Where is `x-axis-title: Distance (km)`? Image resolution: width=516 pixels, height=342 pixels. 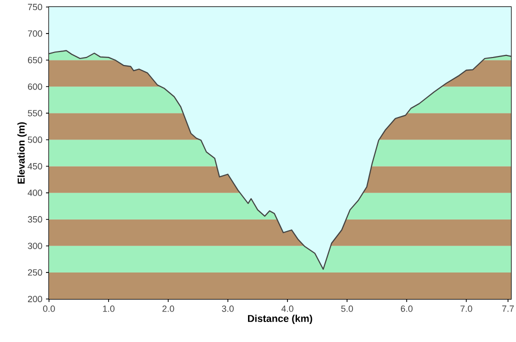 x-axis-title: Distance (km) is located at coordinates (280, 319).